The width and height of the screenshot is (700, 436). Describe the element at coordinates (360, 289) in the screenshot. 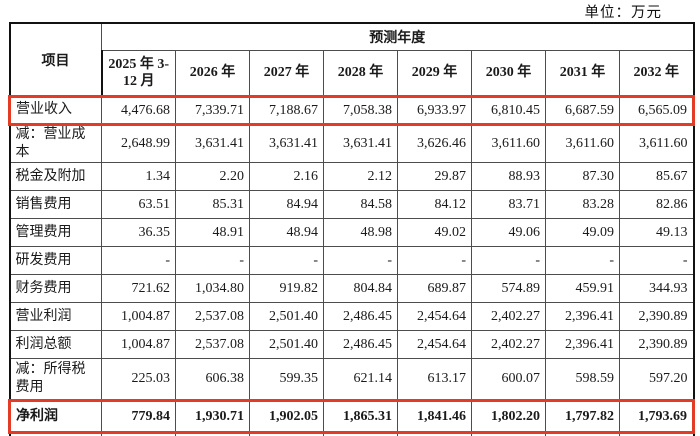

I see `value-cell: 804.84` at that location.